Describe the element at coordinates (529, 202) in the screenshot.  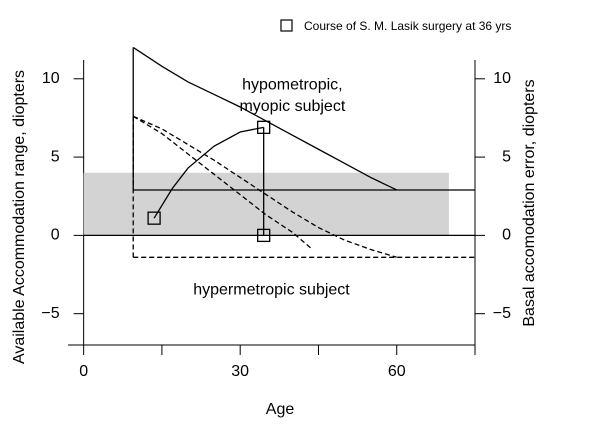
I see `y2-axis-label: Basal accomodation error, diopters` at that location.